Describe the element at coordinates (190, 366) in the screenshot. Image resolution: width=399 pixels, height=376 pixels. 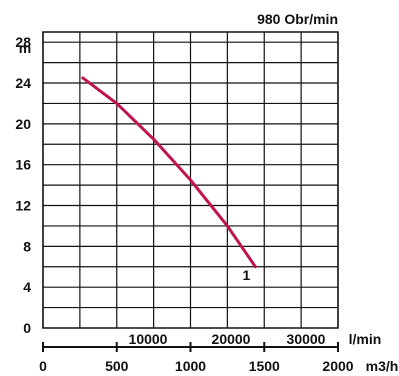
I see `primary-x-tick-label: 1000` at that location.